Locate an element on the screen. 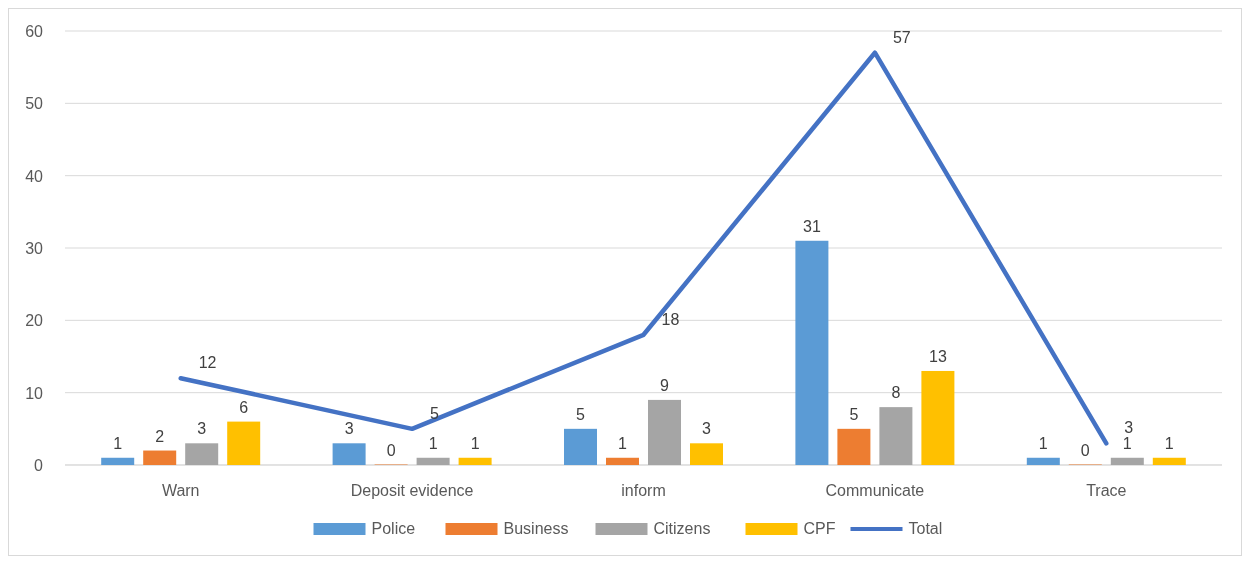 The image size is (1250, 564). y-tick-label: 40 is located at coordinates (34, 176).